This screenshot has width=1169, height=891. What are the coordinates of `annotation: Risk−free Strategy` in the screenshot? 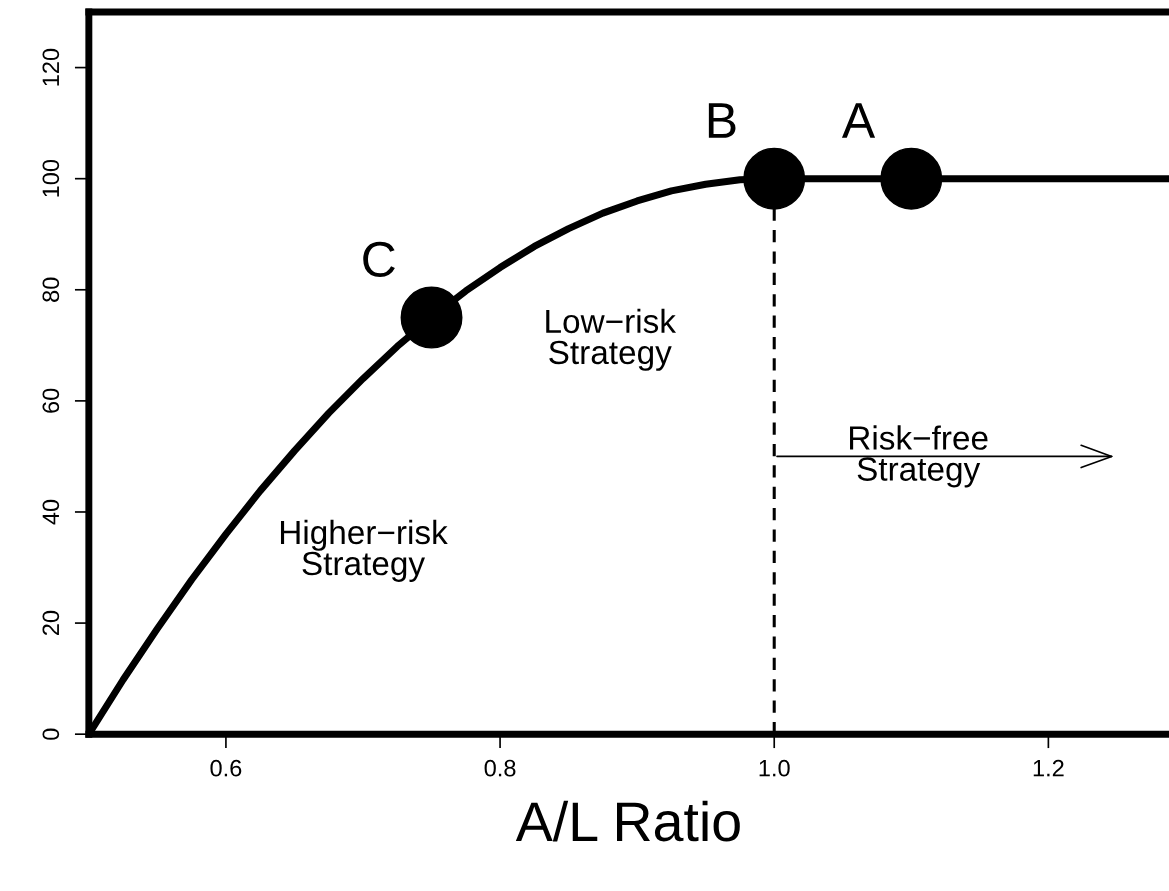 It's located at (919, 456).